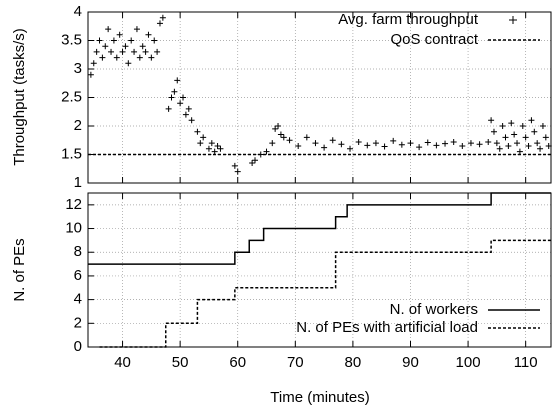  Describe the element at coordinates (71, 153) in the screenshot. I see `y-tick-label: 1.5` at that location.